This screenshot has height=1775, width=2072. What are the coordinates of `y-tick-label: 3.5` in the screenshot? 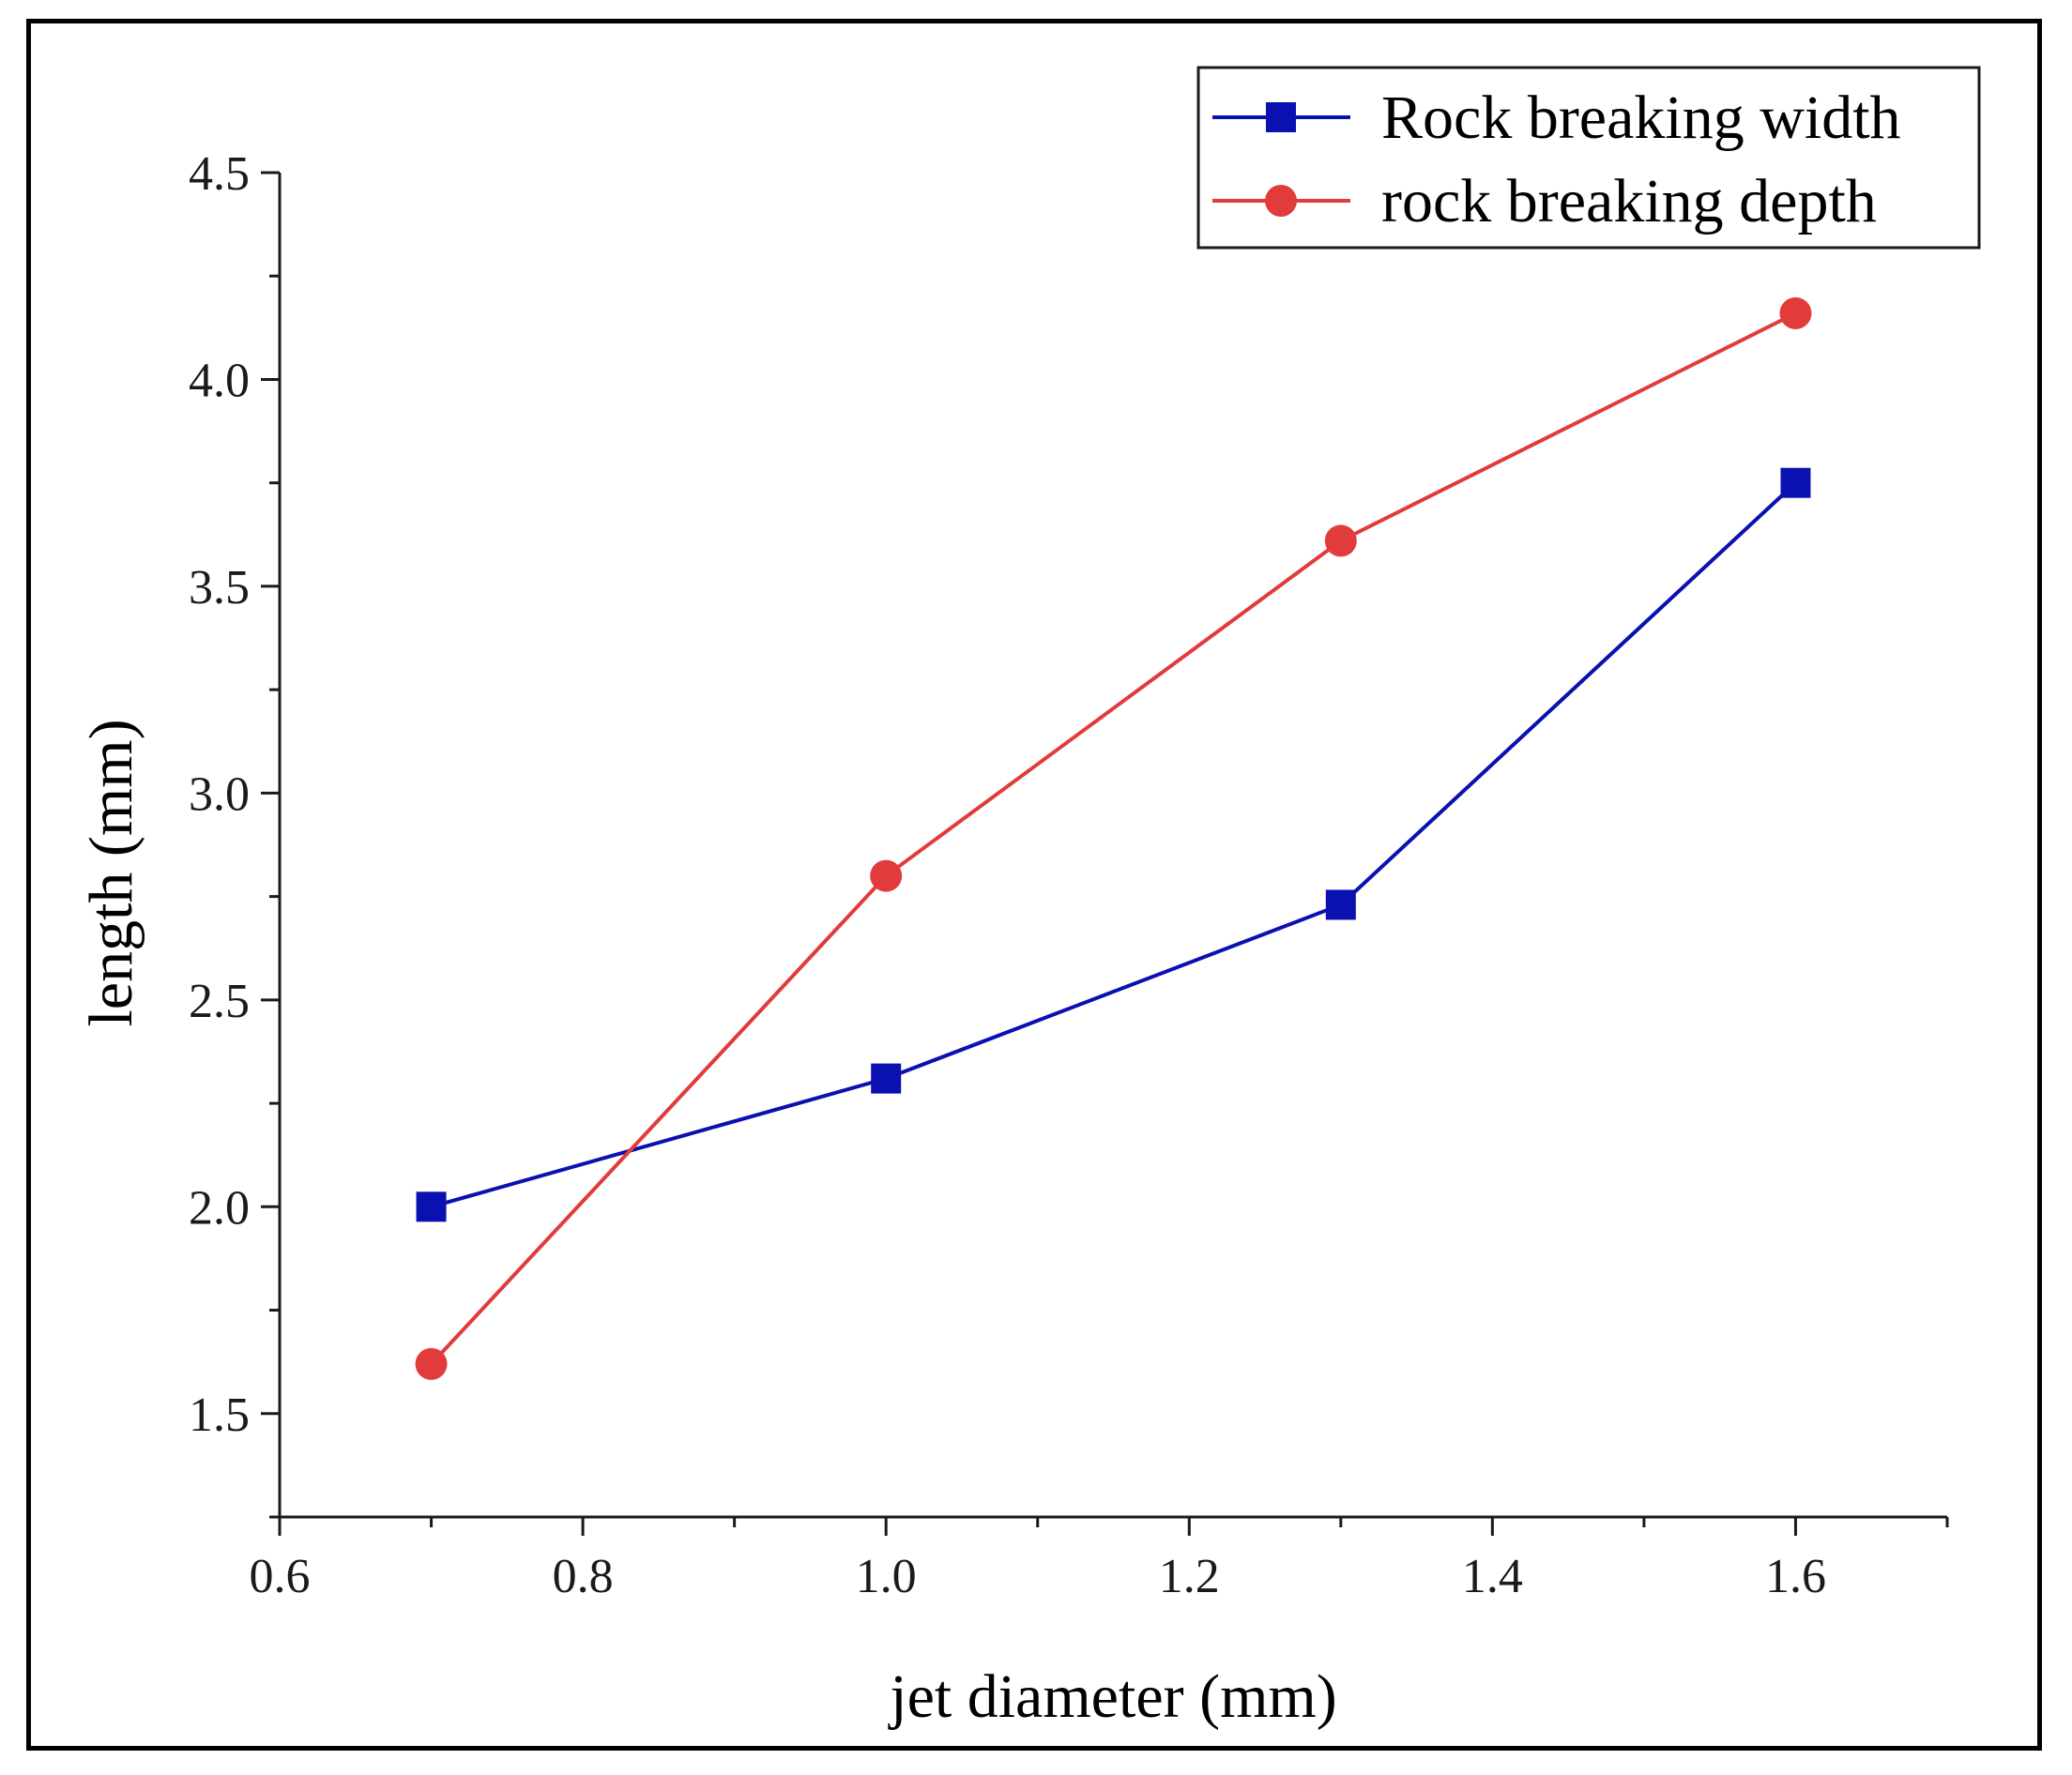 It's located at (219, 587).